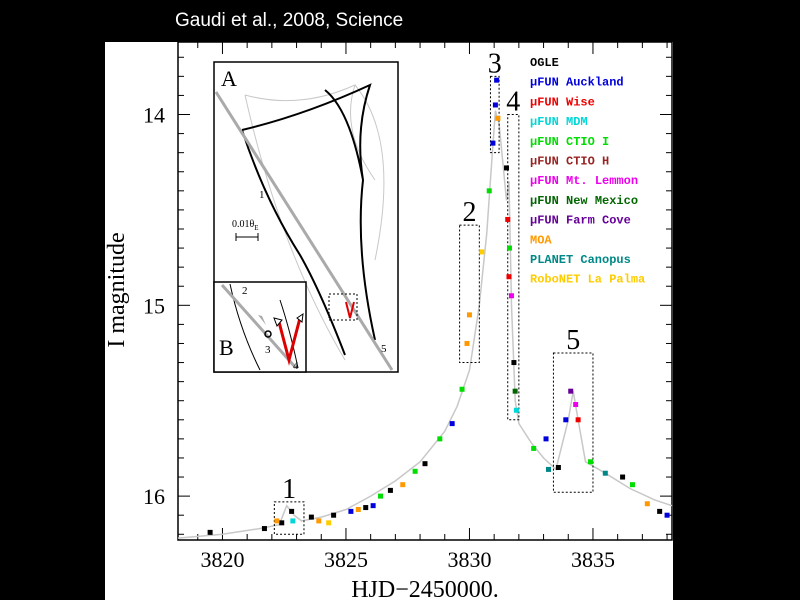 This screenshot has width=800, height=600. Describe the element at coordinates (559, 122) in the screenshot. I see `legend-entry: μFUN MDM` at that location.